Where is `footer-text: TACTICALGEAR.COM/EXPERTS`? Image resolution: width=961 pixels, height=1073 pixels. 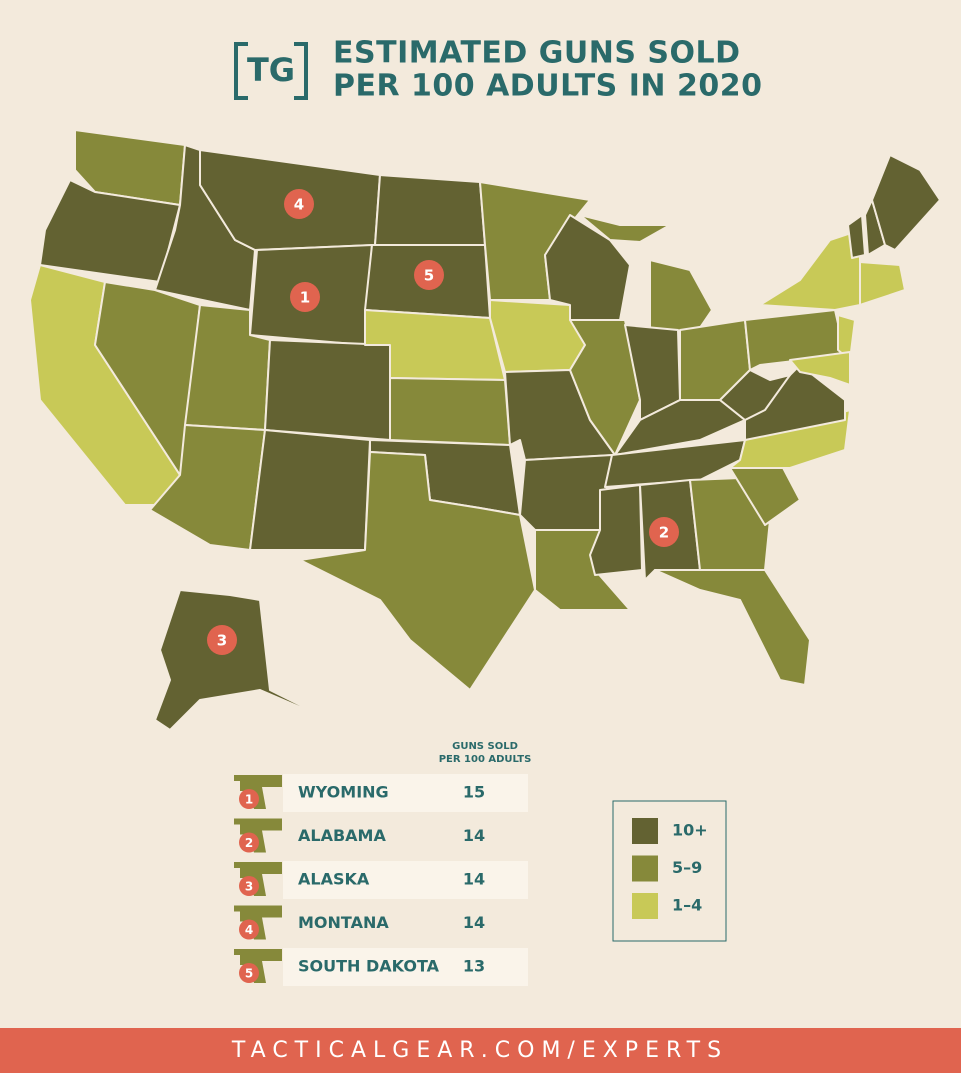
footer-text: TACTICALGEAR.COM/EXPERTS is located at coordinates (479, 1050).